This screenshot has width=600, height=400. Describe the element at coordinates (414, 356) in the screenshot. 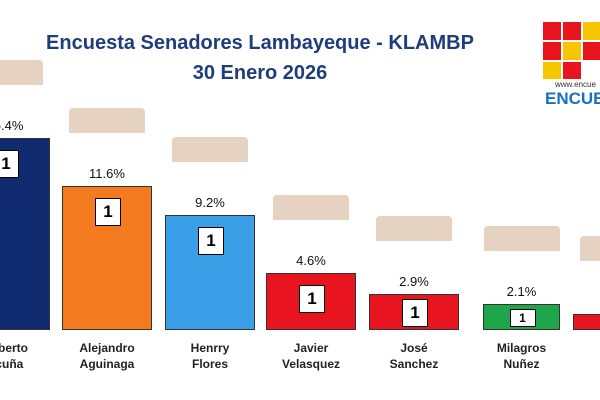

I see `x-tick-label: José Sanchez` at that location.